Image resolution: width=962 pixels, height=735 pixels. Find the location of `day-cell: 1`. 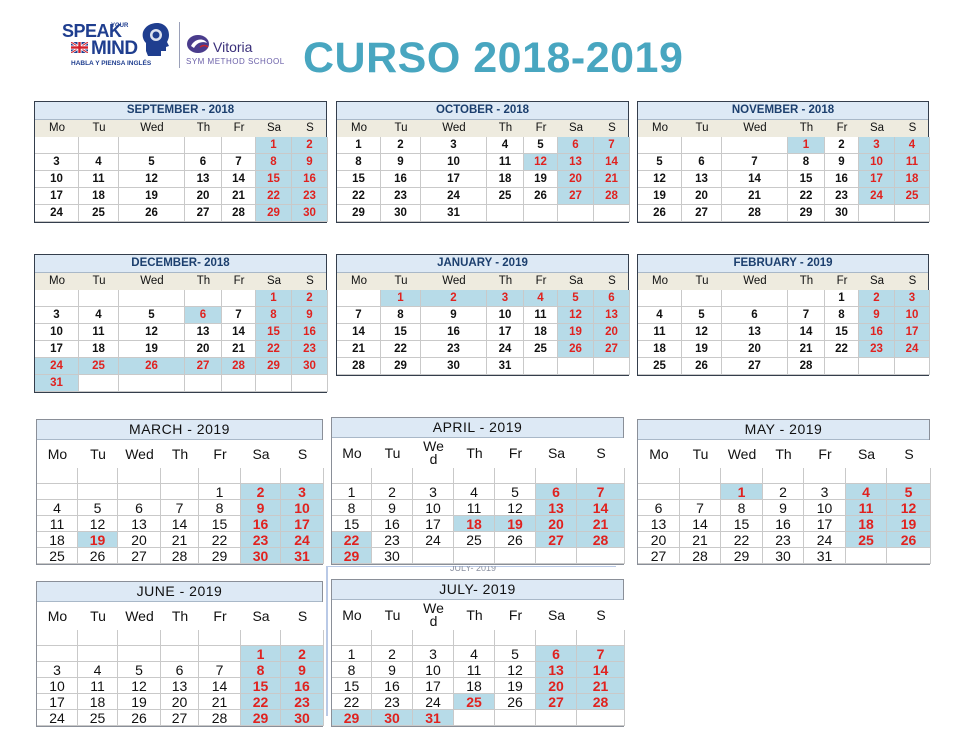

day-cell: 1 is located at coordinates (274, 298).